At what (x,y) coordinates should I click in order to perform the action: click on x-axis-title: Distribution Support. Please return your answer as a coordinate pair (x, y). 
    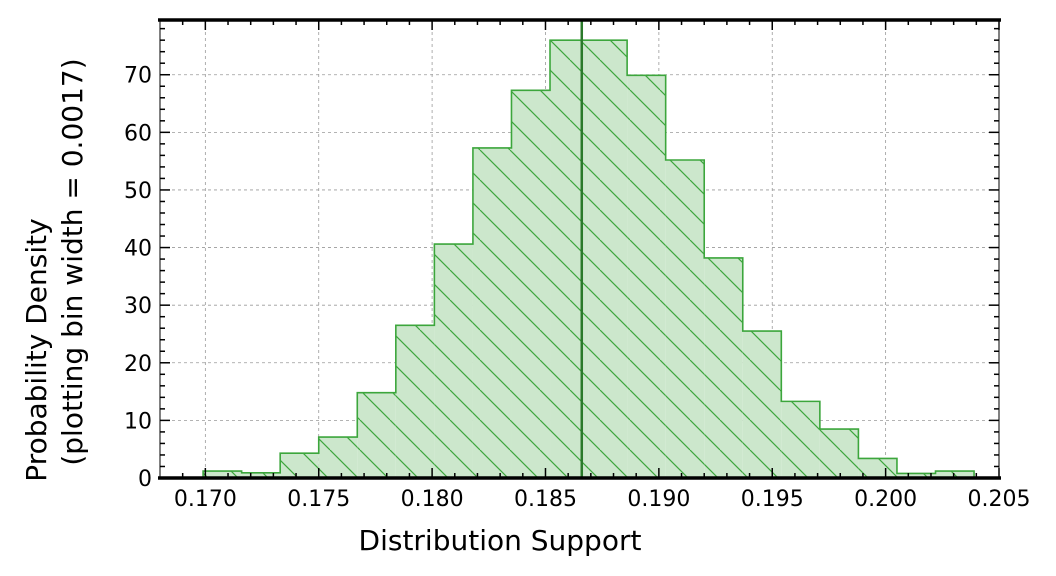
    Looking at the image, I should click on (500, 540).